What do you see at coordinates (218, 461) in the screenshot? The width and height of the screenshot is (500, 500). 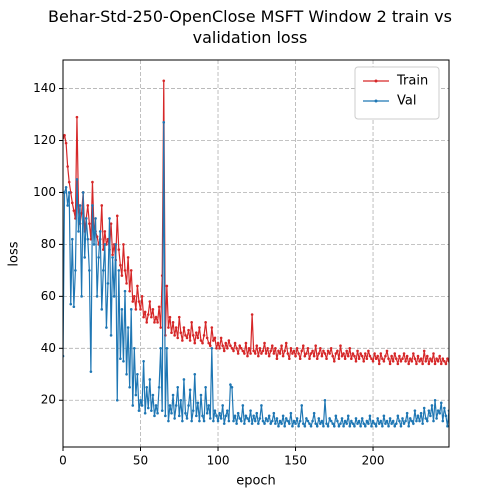 I see `x-tick-label: 100` at bounding box center [218, 461].